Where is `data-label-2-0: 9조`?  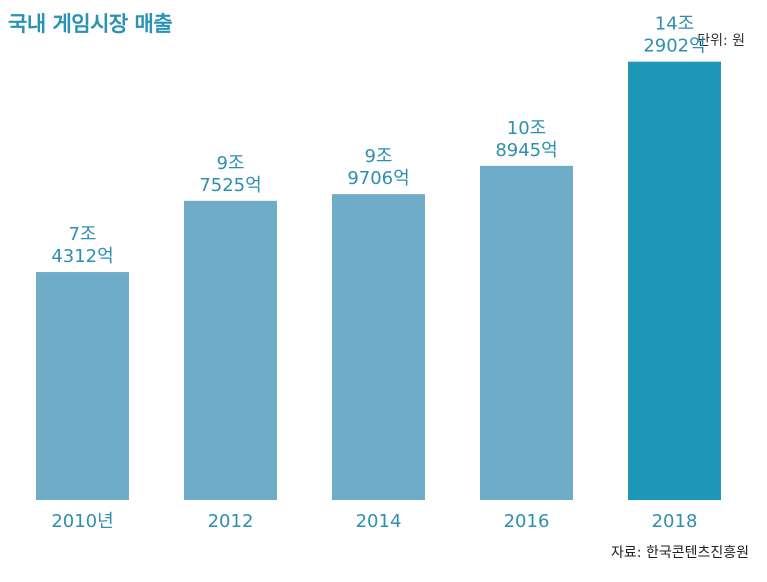 data-label-2-0: 9조 is located at coordinates (378, 156).